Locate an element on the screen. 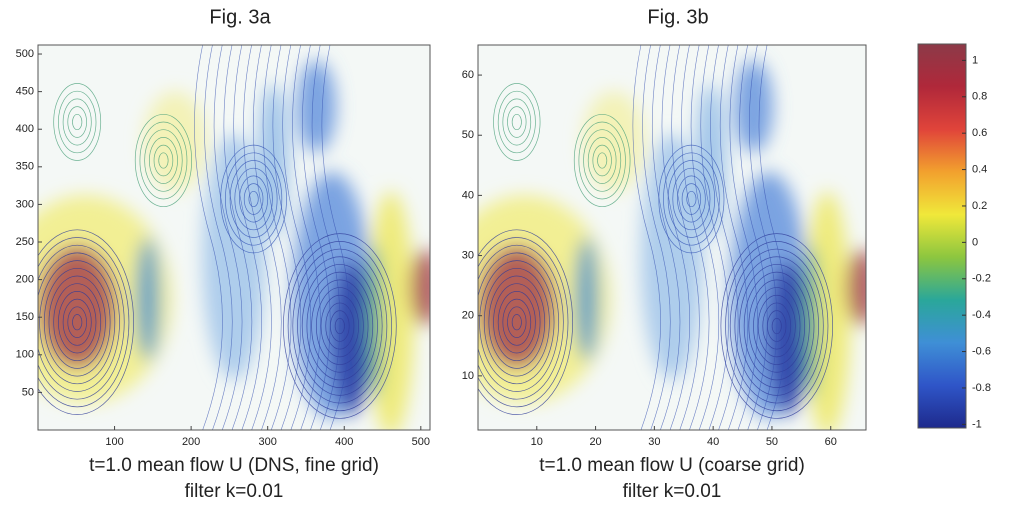  colorbar-tick-label: 0.4 is located at coordinates (979, 169).